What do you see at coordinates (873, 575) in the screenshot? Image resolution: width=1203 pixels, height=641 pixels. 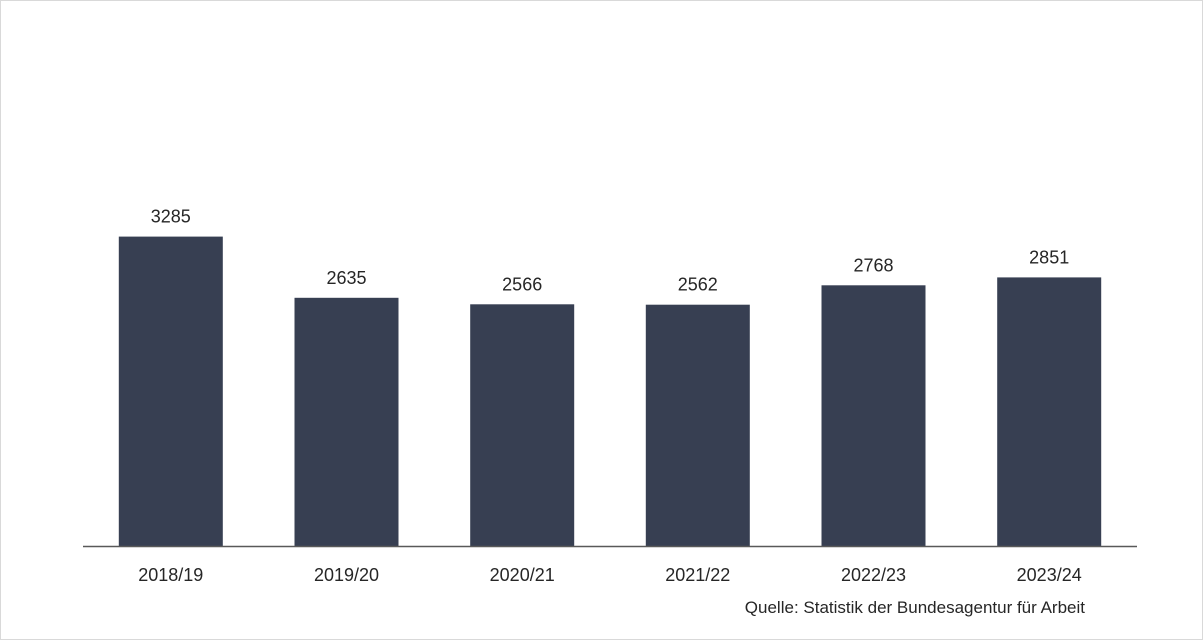 I see `x-tick-label-2022/23: 2022/23` at bounding box center [873, 575].